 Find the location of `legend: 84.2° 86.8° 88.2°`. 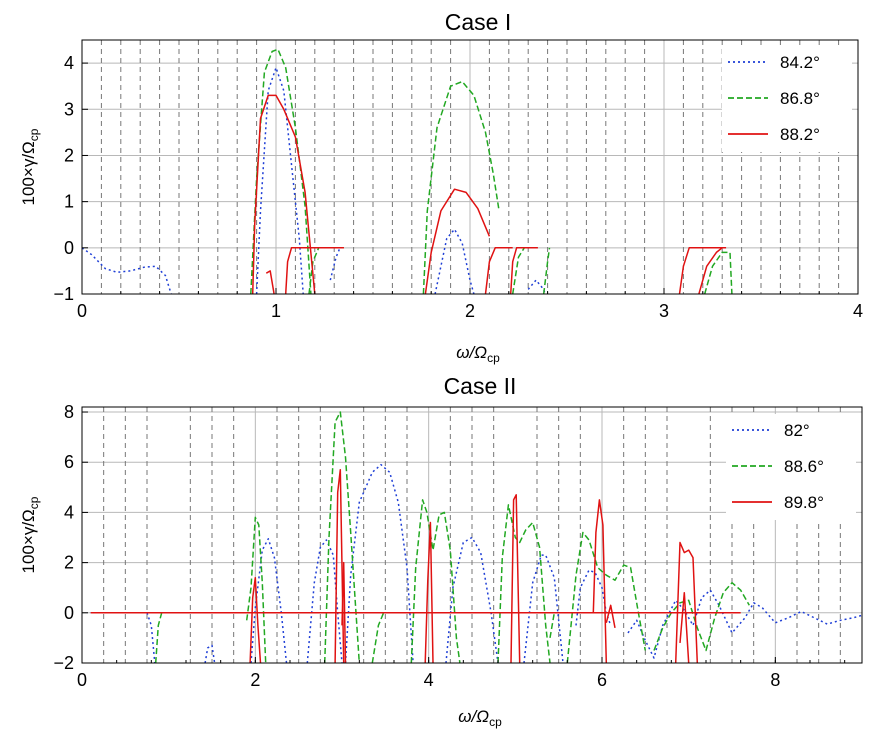

legend: 84.2° 86.8° 88.2° is located at coordinates (787, 99).